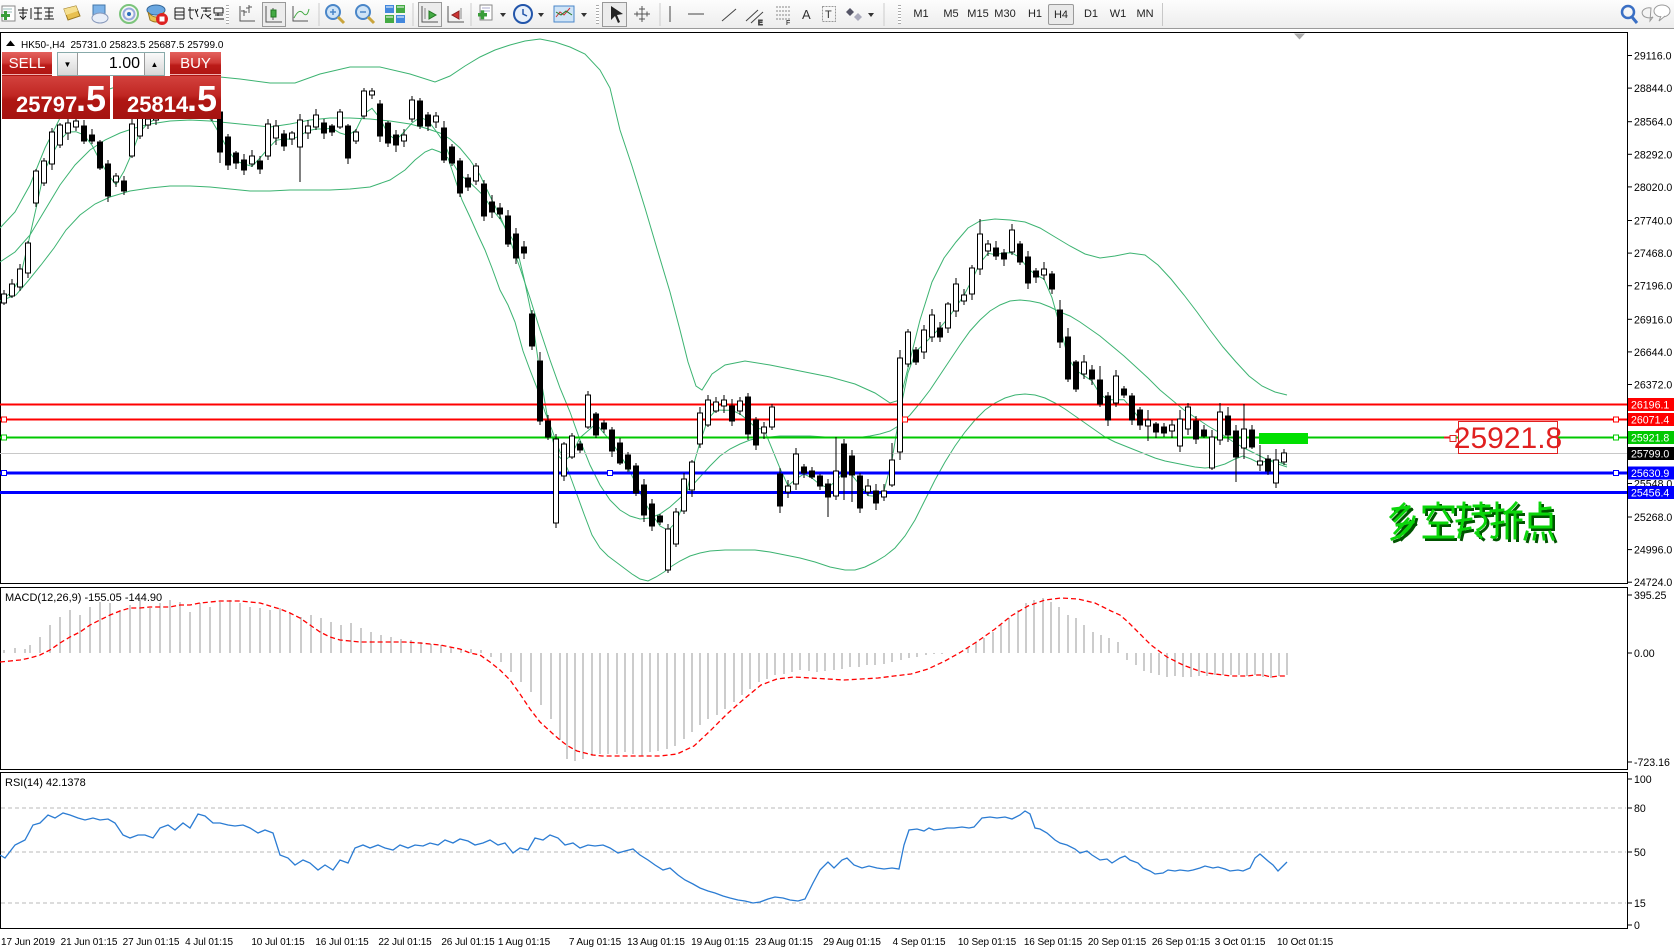 The width and height of the screenshot is (1674, 951). Describe the element at coordinates (1653, 287) in the screenshot. I see `svg-text: 27196.0` at that location.